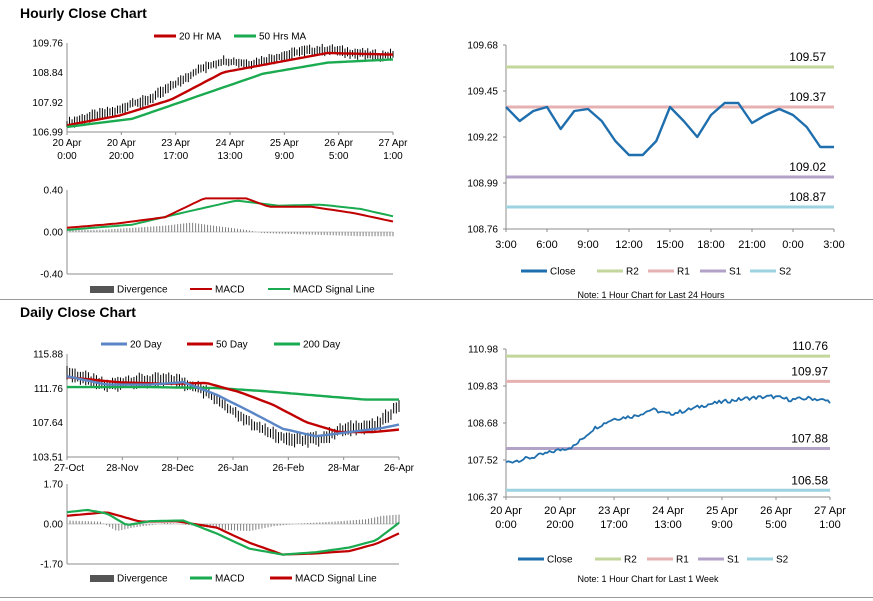 Image resolution: width=873 pixels, height=601 pixels. I want to click on daily-levels-legend-r2-label: R2, so click(630, 560).